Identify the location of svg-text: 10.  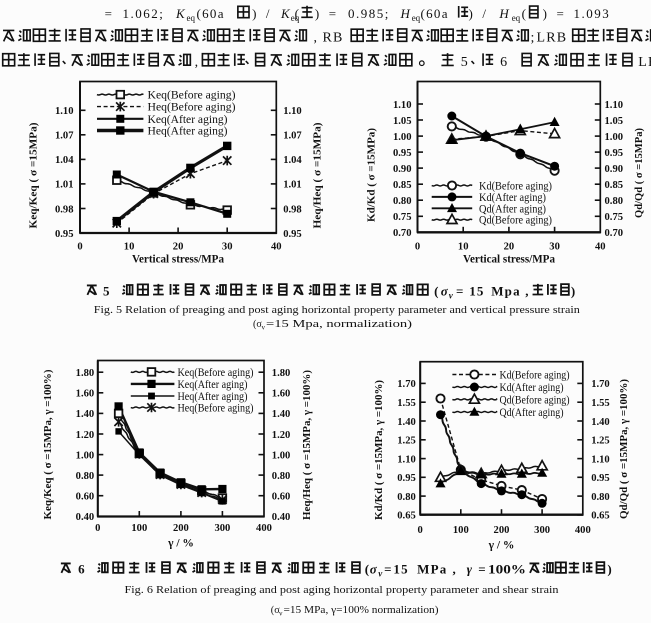
(129, 247).